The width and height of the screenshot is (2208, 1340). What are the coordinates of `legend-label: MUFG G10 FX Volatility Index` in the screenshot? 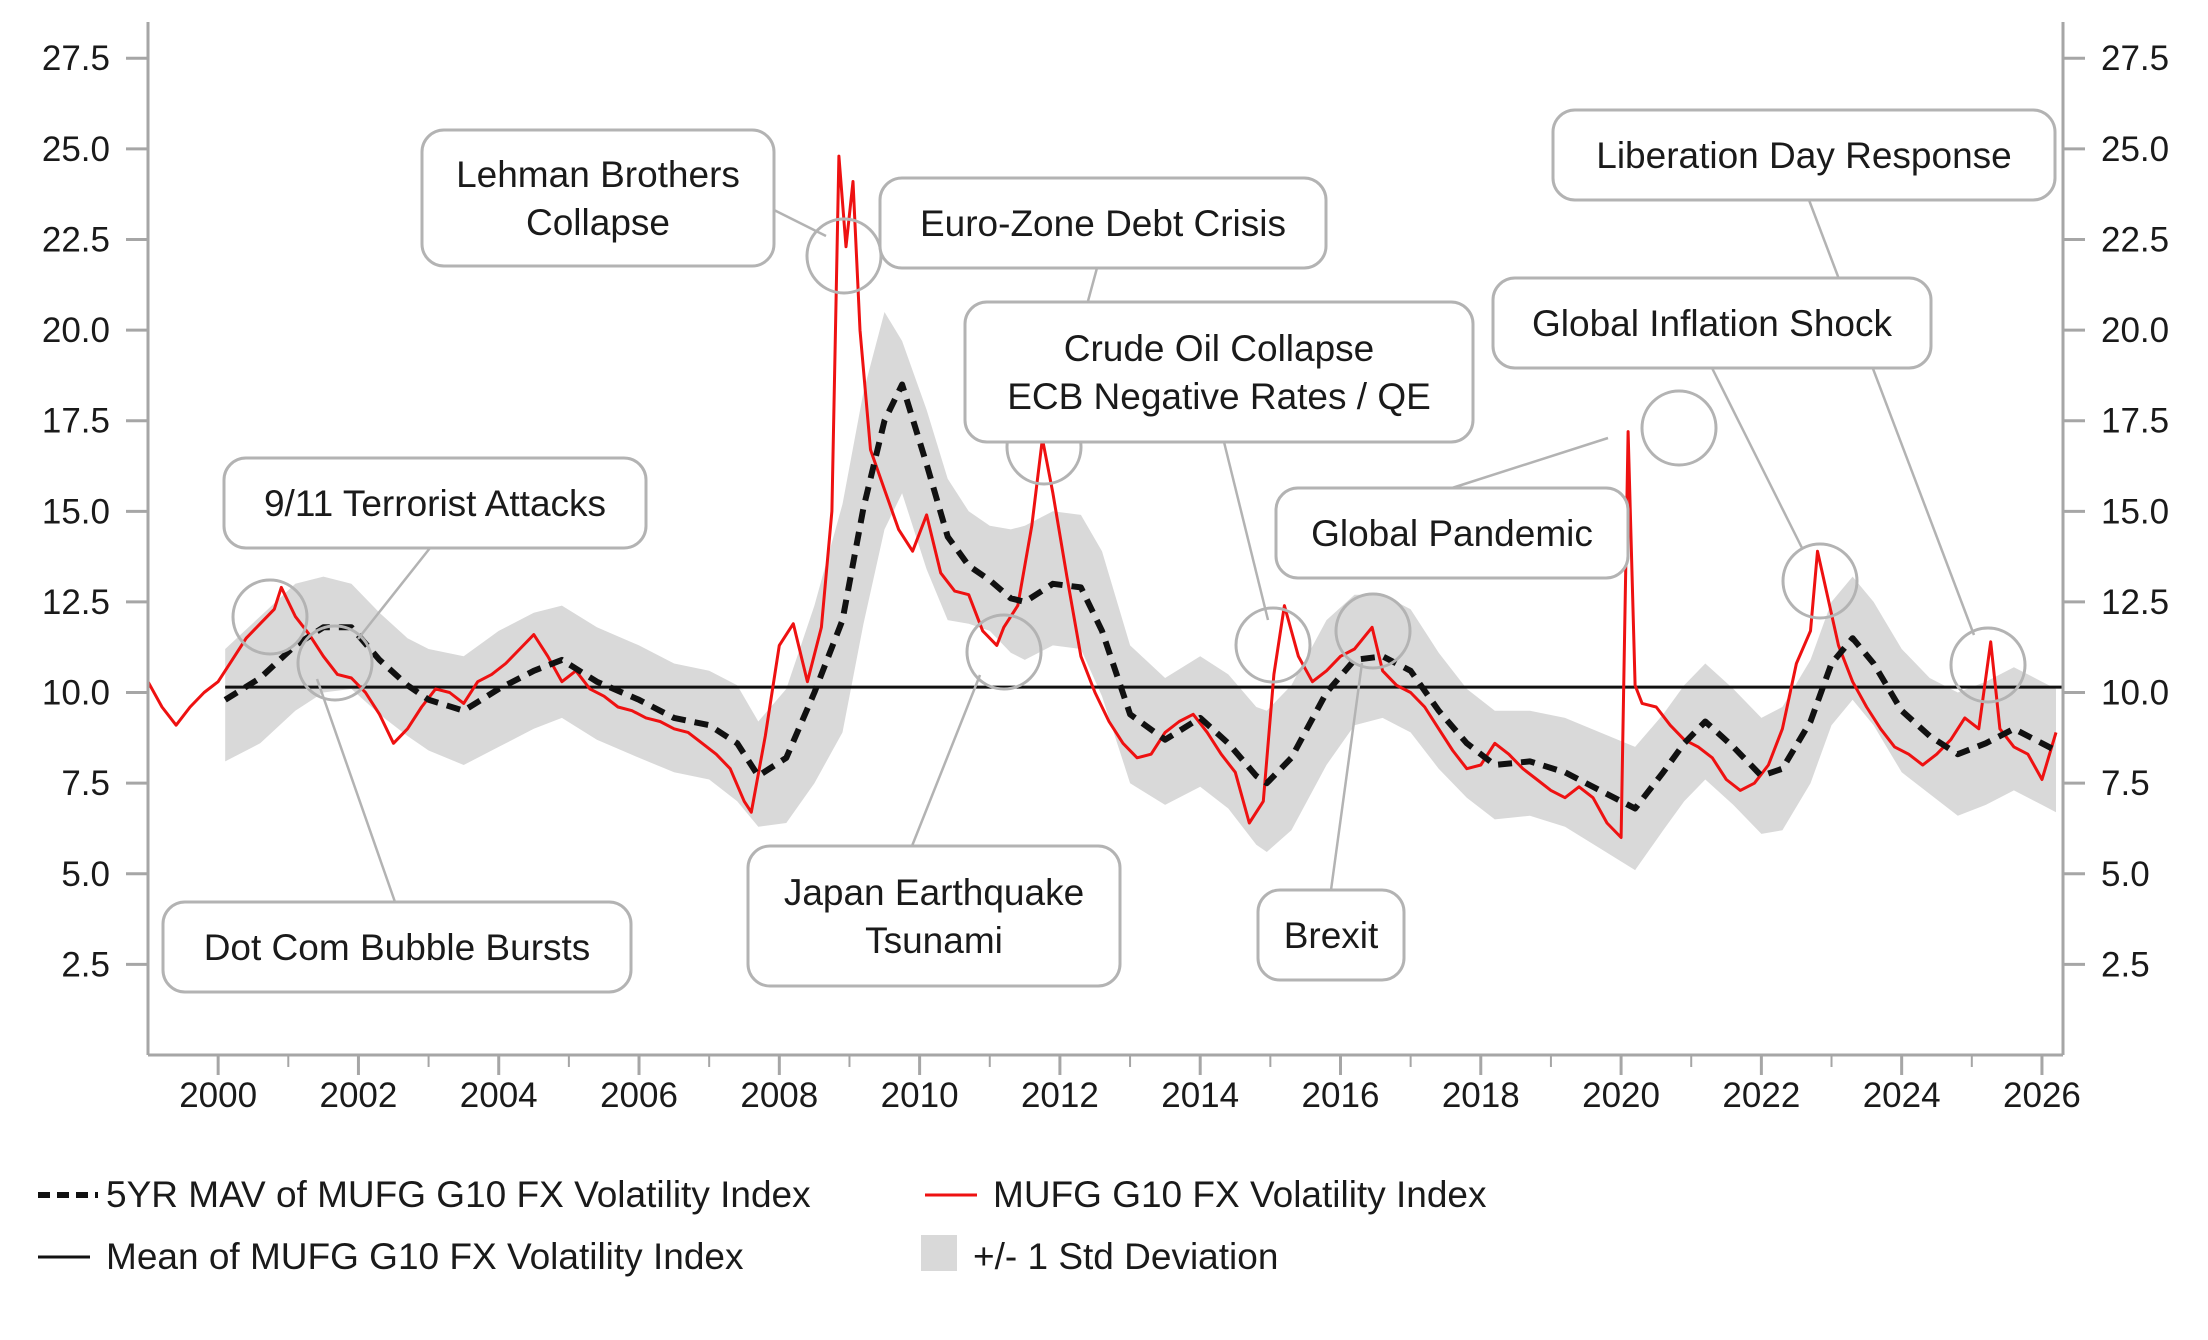 It's located at (1240, 1194).